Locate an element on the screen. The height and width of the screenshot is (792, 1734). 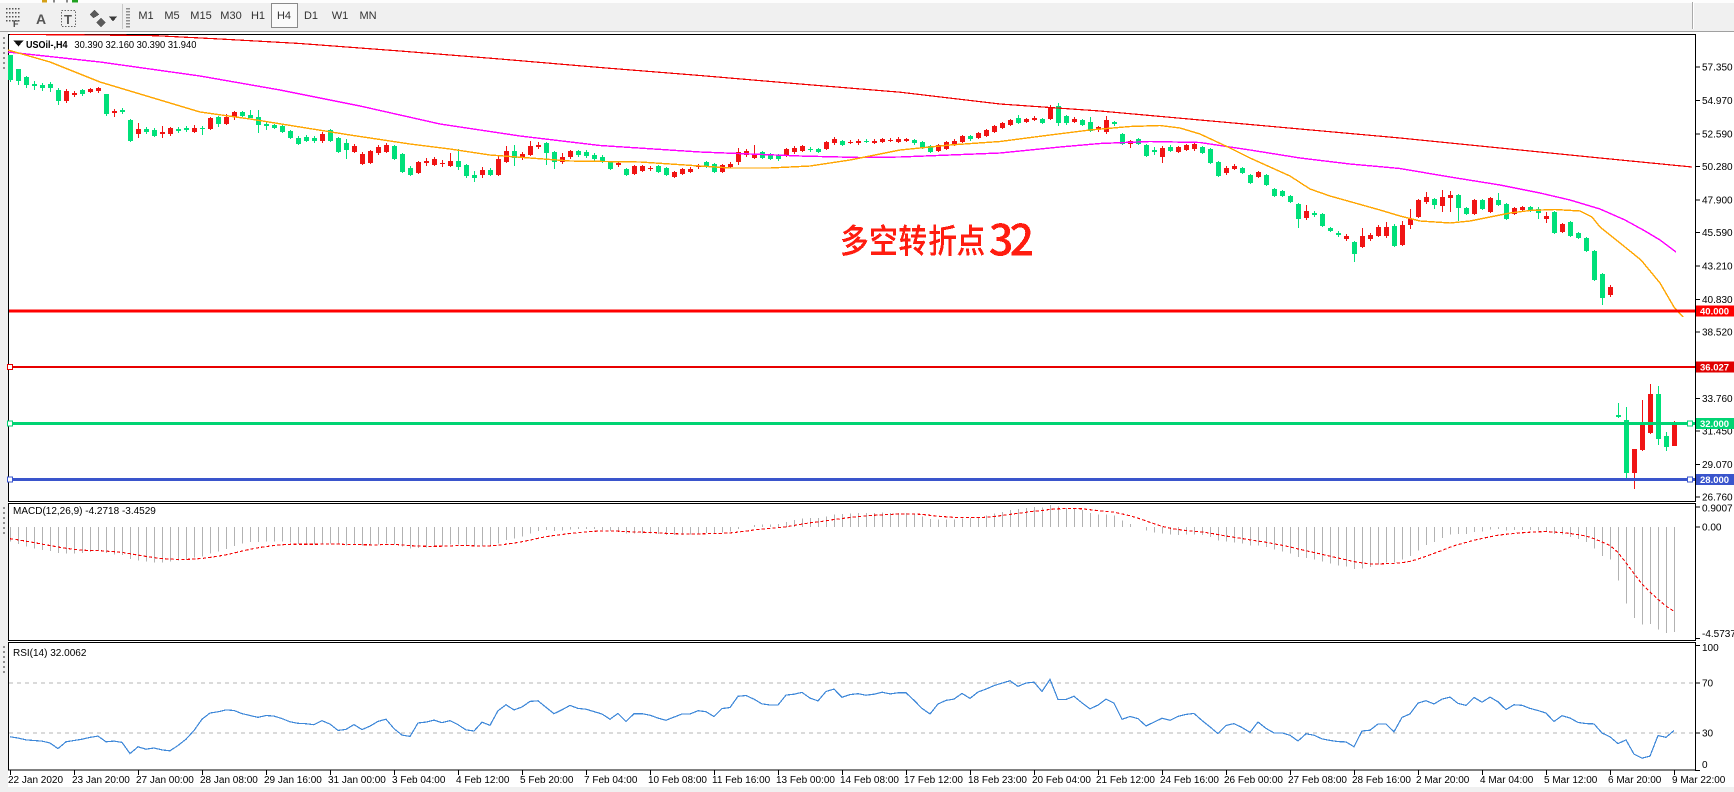
svg-text: 20 Feb 04:00 is located at coordinates (1061, 780).